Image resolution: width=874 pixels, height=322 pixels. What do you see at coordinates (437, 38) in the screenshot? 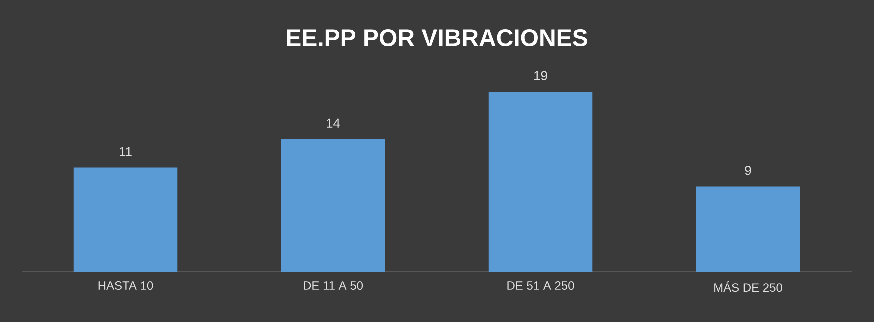
I see `chart-title: EE.PP POR VIBRACIONES` at bounding box center [437, 38].